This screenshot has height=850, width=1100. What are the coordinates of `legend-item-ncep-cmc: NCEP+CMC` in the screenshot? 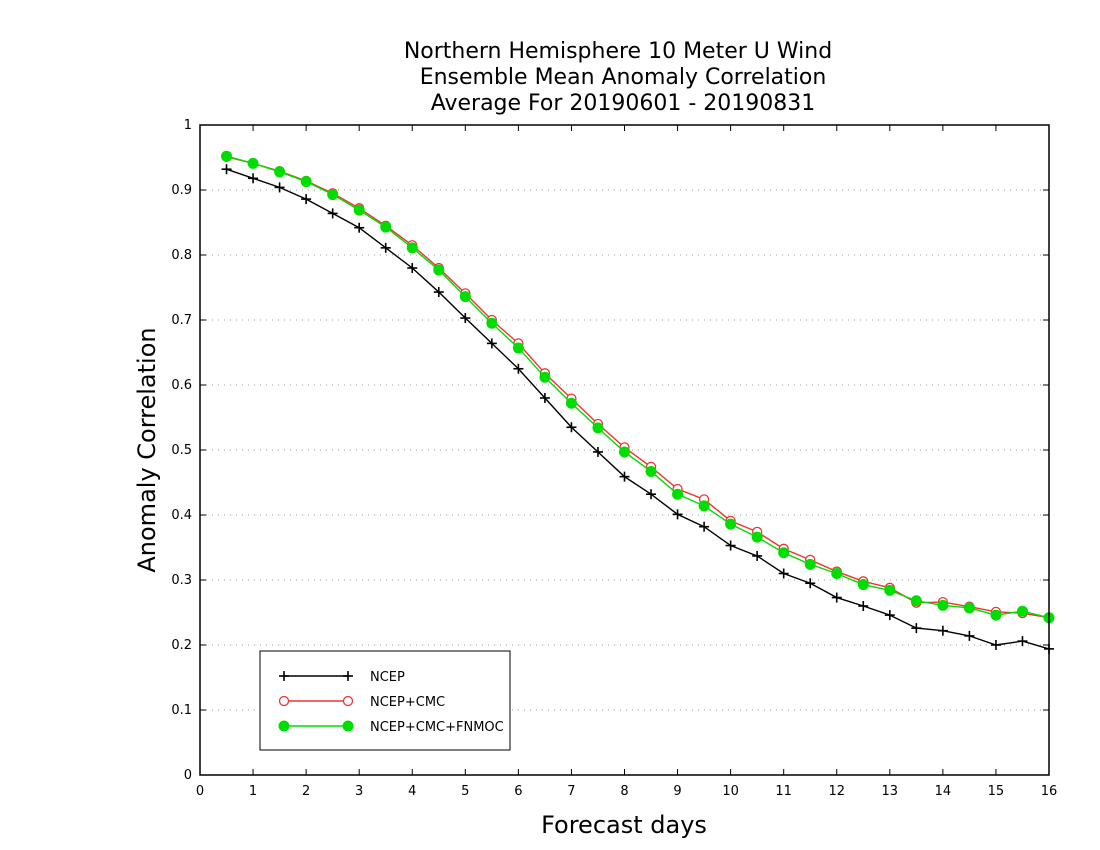 It's located at (361, 702).